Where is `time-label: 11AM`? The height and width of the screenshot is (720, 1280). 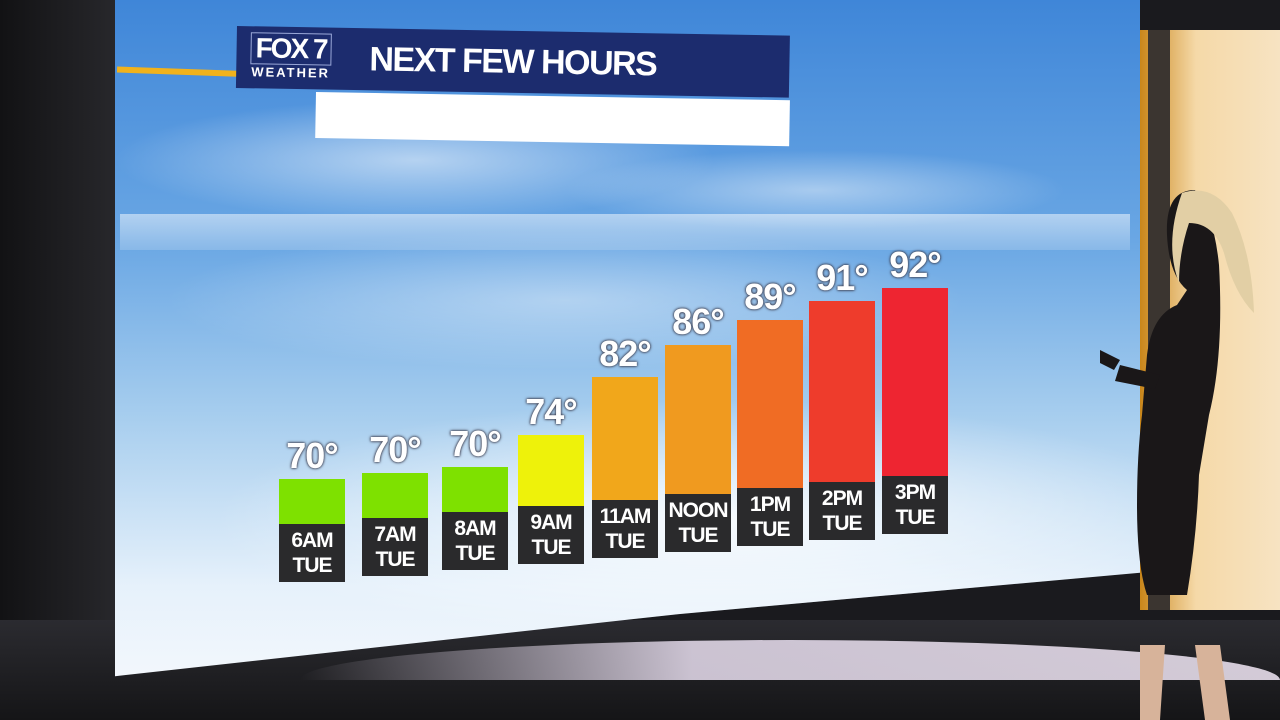
time-label: 11AM is located at coordinates (625, 516).